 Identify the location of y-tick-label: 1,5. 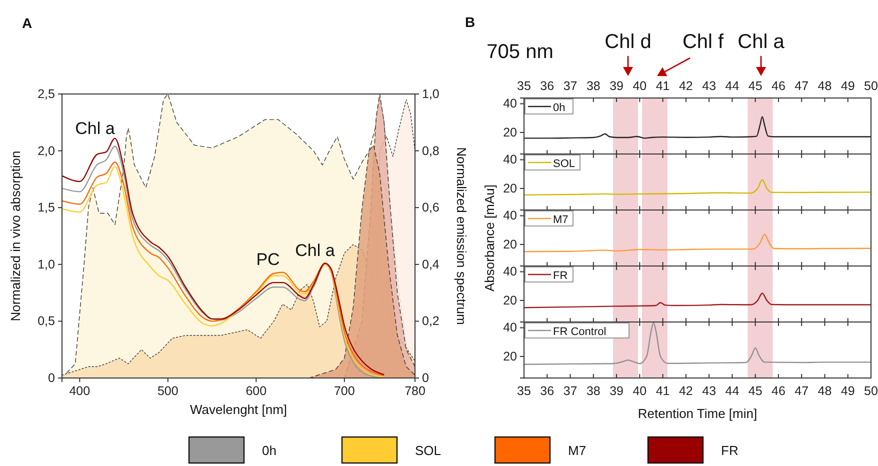
(47, 207).